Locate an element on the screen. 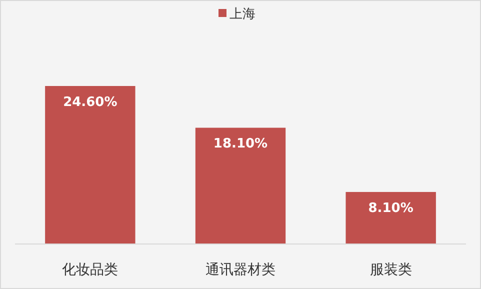 The width and height of the screenshot is (481, 289). x-tick-label: 服装类 is located at coordinates (391, 270).